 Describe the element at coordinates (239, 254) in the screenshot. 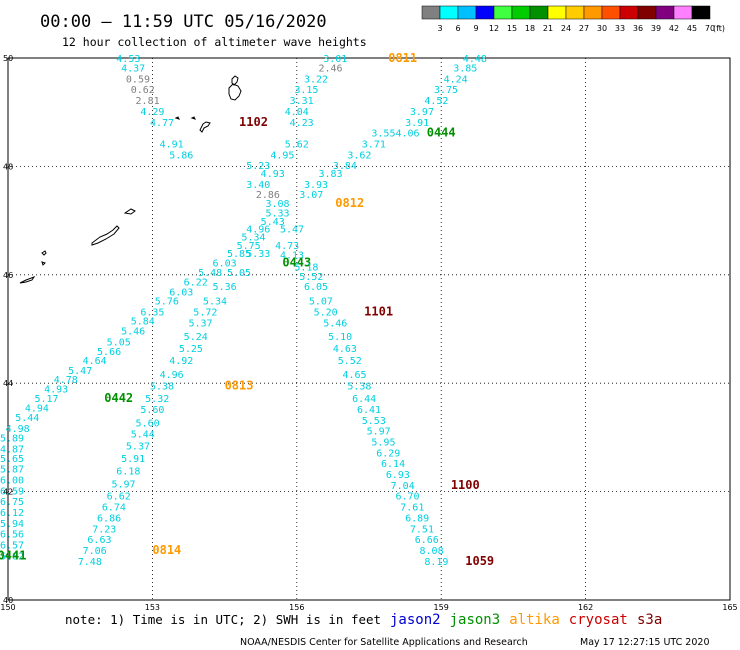

I see `wave-height-value: 5.85` at that location.